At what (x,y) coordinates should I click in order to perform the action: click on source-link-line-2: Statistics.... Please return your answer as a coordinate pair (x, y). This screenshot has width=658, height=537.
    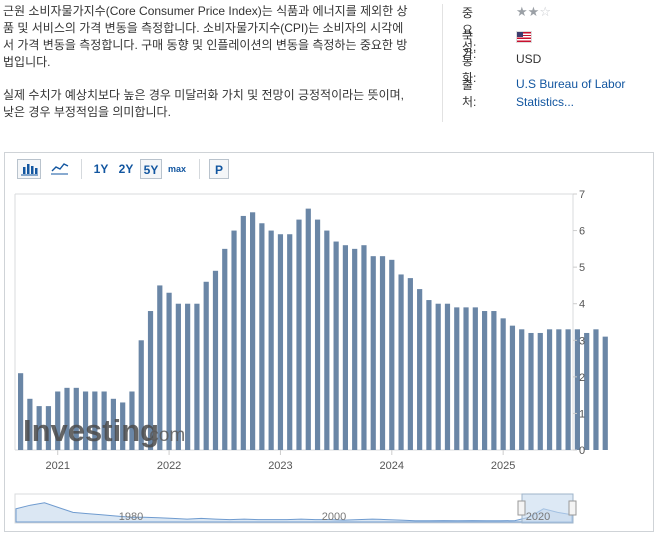
    Looking at the image, I should click on (545, 102).